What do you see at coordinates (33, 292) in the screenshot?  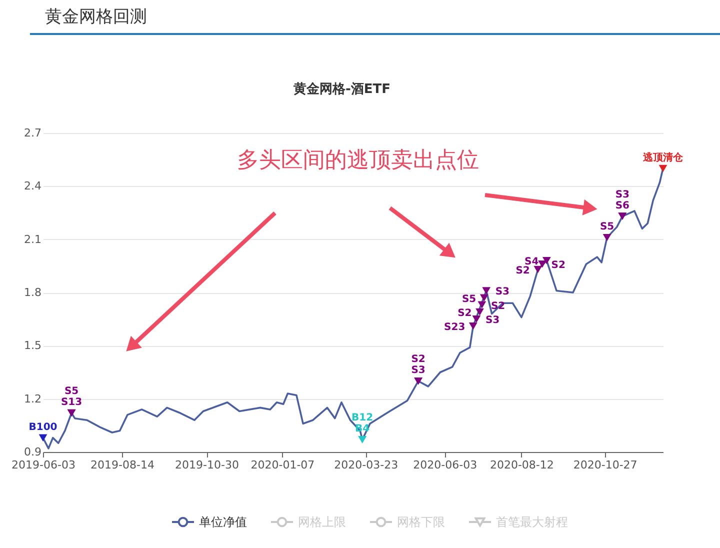 I see `y-tick-label: 1.8` at bounding box center [33, 292].